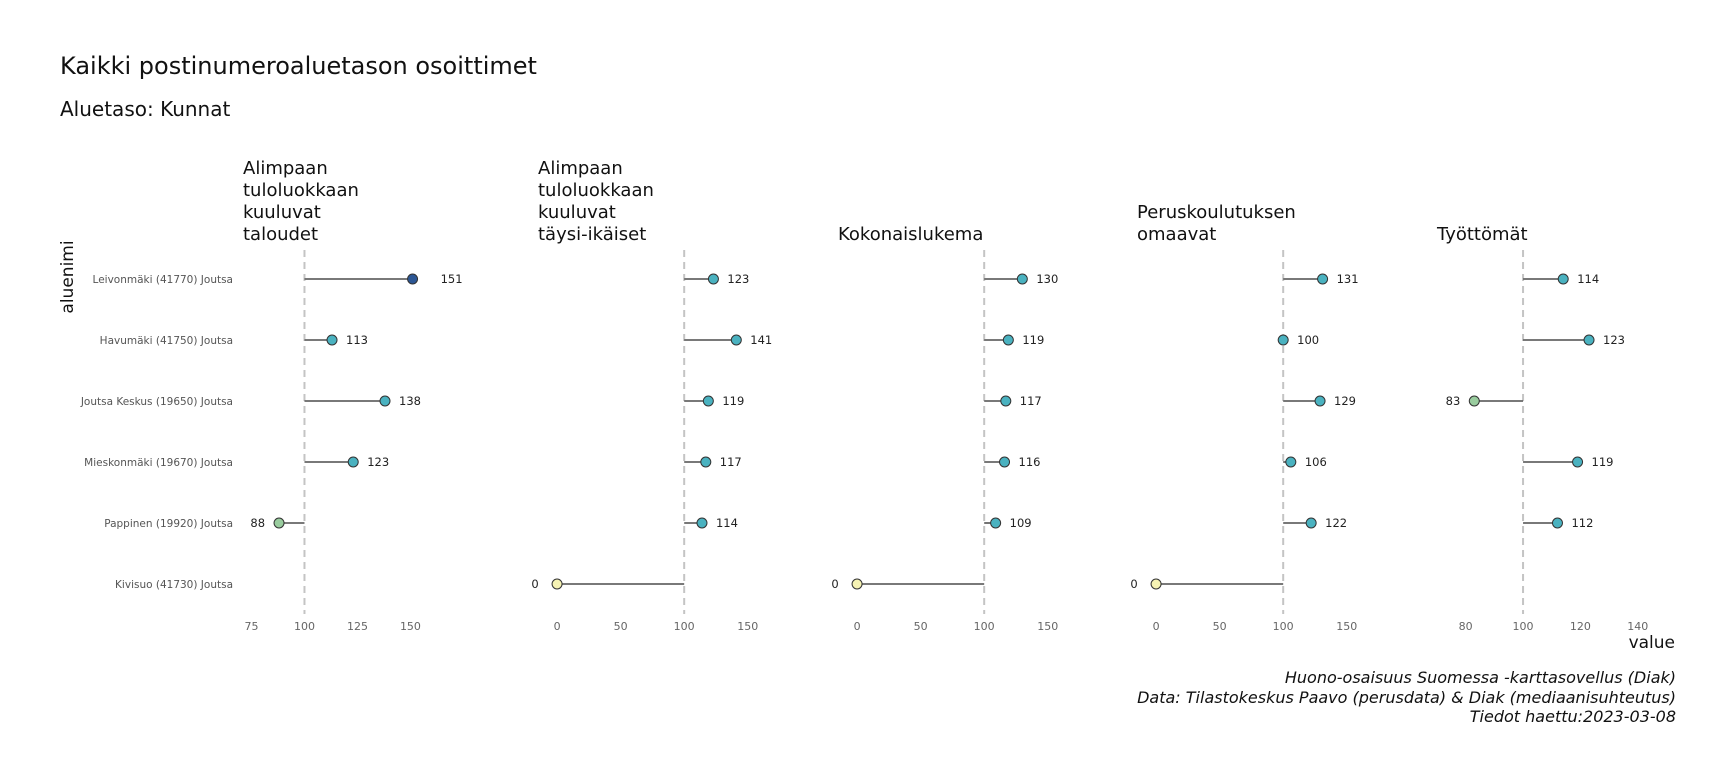  What do you see at coordinates (1047, 279) in the screenshot?
I see `data-label: 130` at bounding box center [1047, 279].